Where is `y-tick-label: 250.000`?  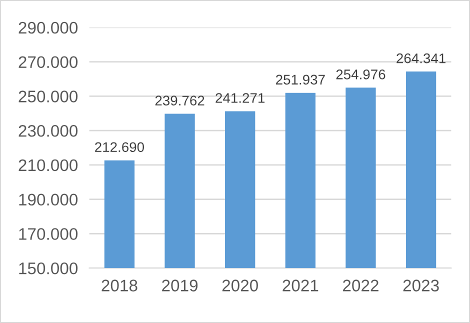 y-tick-label: 250.000 is located at coordinates (48, 96).